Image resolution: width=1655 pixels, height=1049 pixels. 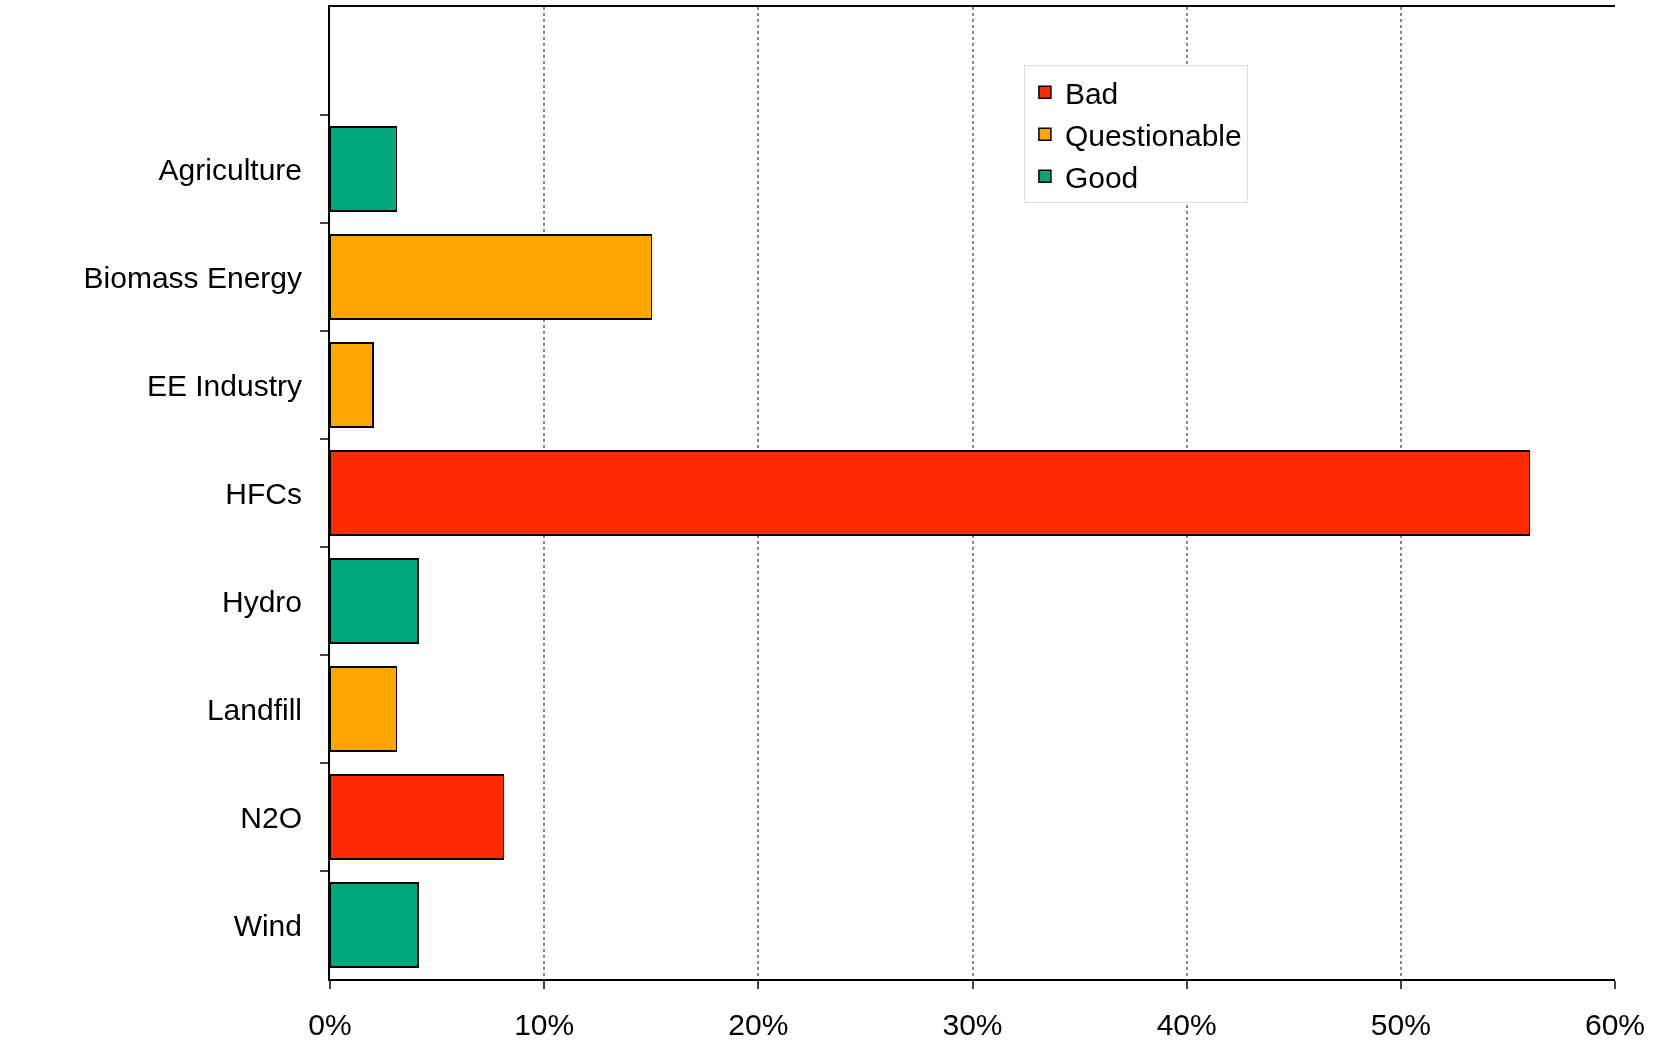 What do you see at coordinates (271, 817) in the screenshot?
I see `y-tick-label: N2O` at bounding box center [271, 817].